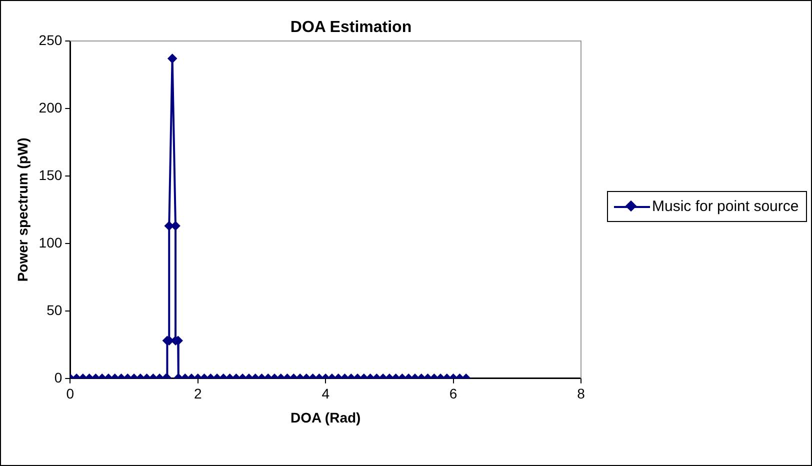 This screenshot has width=812, height=466. What do you see at coordinates (50, 174) in the screenshot?
I see `y-tick-label: 150` at bounding box center [50, 174].